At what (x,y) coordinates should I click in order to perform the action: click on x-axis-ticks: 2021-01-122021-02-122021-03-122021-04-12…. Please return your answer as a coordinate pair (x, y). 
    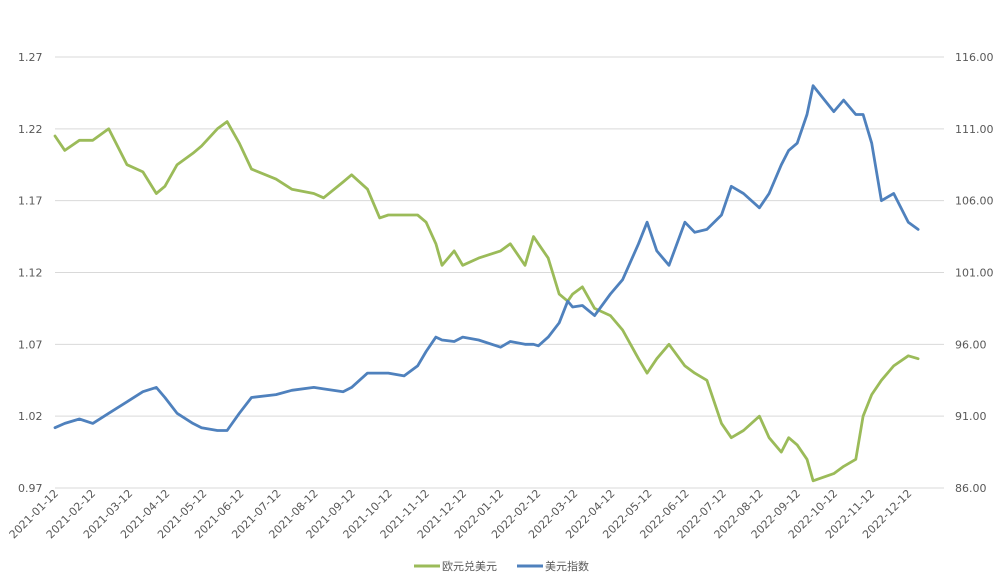
    Looking at the image, I should click on (461, 514).